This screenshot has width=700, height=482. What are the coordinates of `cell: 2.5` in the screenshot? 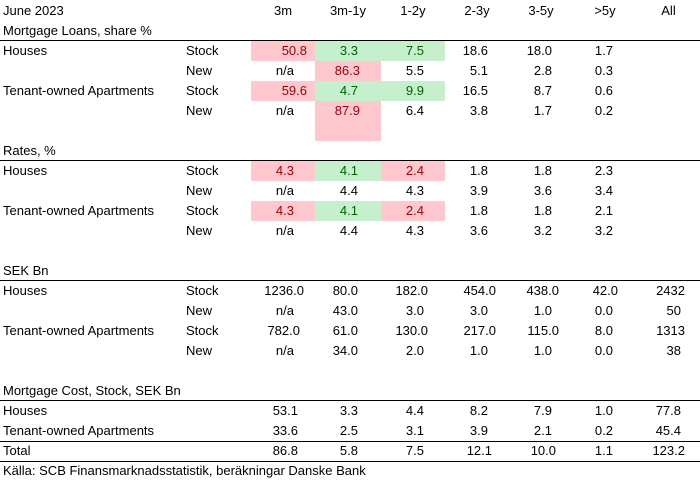 It's located at (348, 430).